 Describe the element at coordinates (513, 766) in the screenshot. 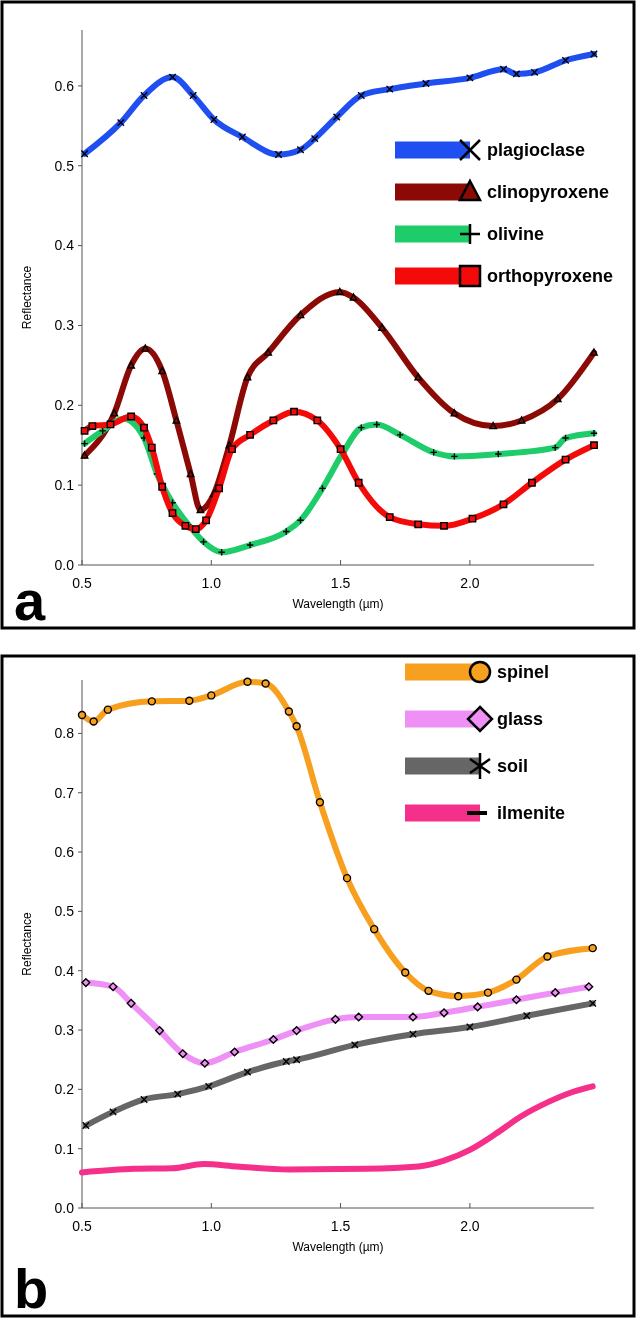

I see `legend-label: soil` at that location.